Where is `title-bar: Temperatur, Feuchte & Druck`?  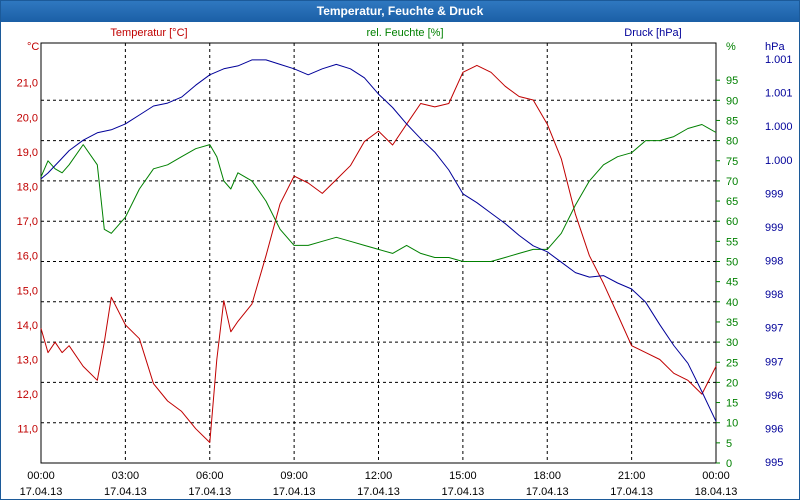
title-bar: Temperatur, Feuchte & Druck is located at coordinates (400, 11).